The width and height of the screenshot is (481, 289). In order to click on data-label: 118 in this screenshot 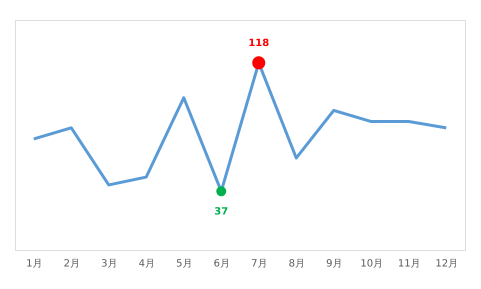, I will do `click(259, 43)`.